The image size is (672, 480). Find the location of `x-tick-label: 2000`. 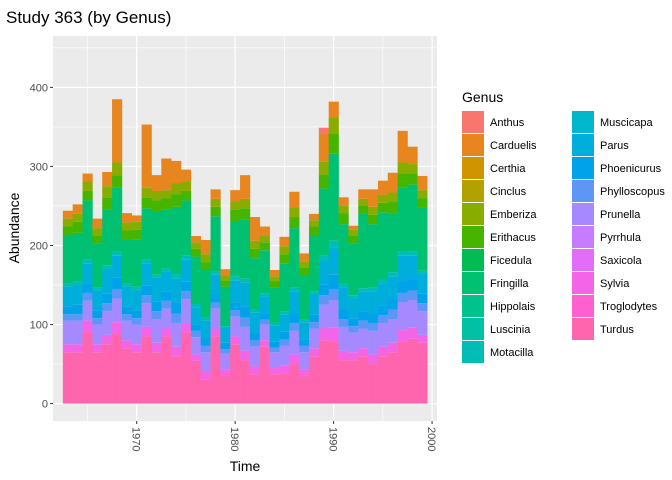

x-tick-label: 2000 is located at coordinates (431, 439).